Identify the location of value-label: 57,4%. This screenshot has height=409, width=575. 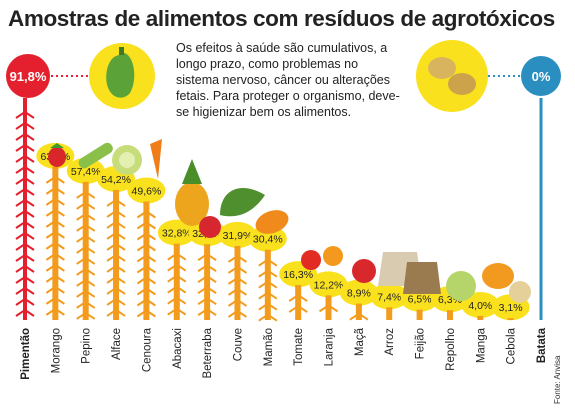
(86, 172).